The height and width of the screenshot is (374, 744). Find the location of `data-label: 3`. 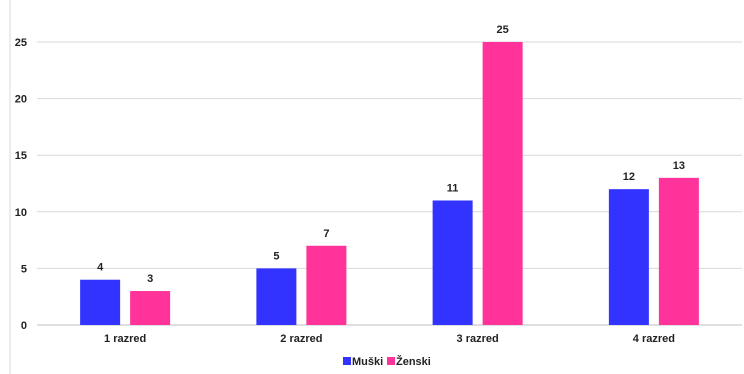

data-label: 3 is located at coordinates (150, 279).